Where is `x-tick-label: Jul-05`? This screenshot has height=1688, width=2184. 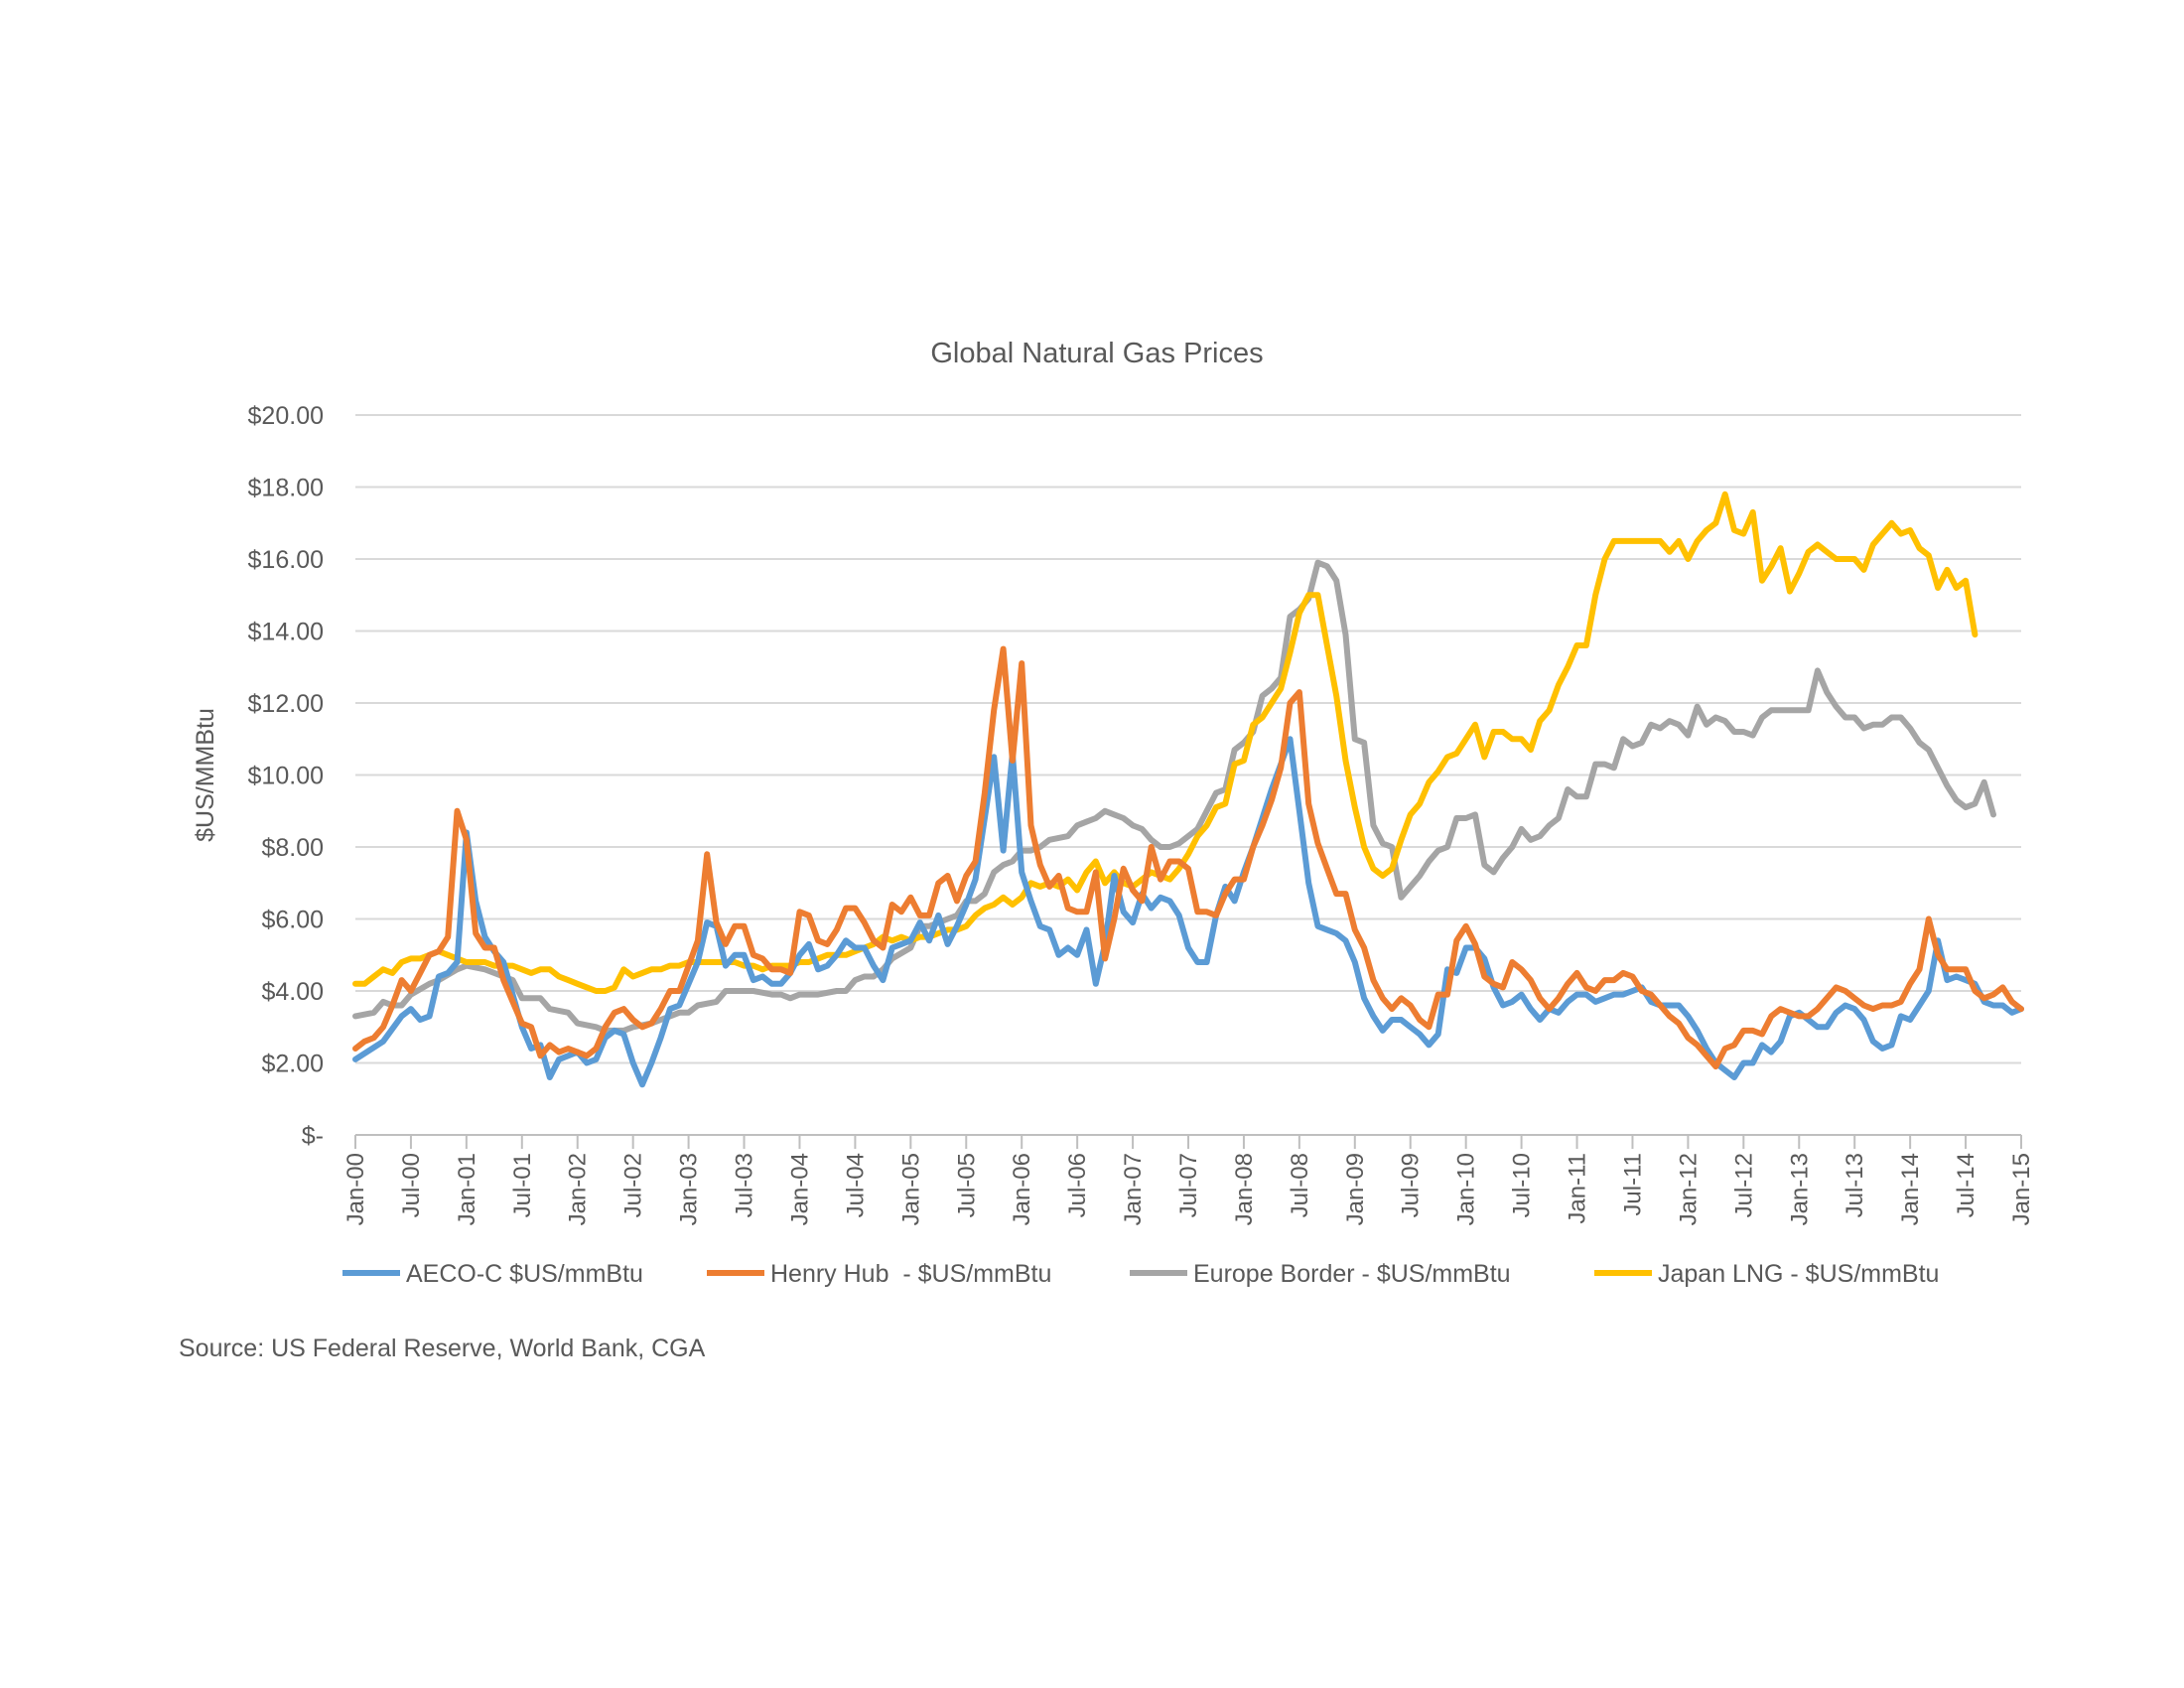
x-tick-label: Jul-05 is located at coordinates (966, 1185).